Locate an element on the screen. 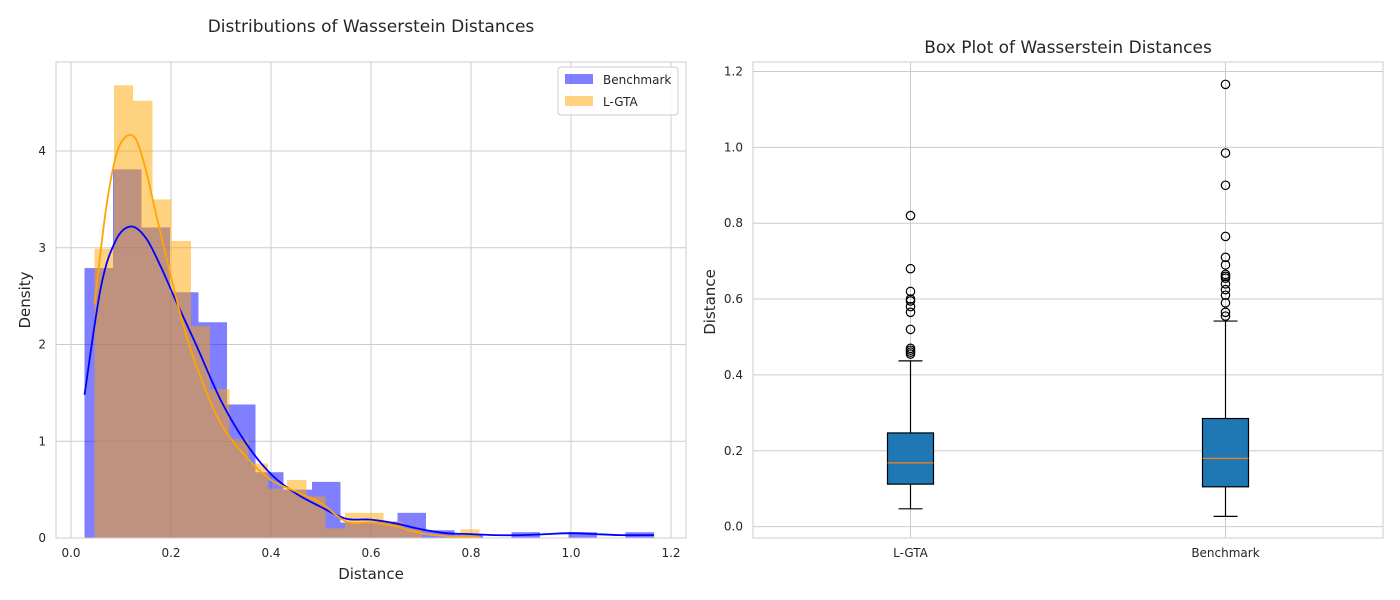  histogram-x-tick-label: 0.0 is located at coordinates (70, 553).